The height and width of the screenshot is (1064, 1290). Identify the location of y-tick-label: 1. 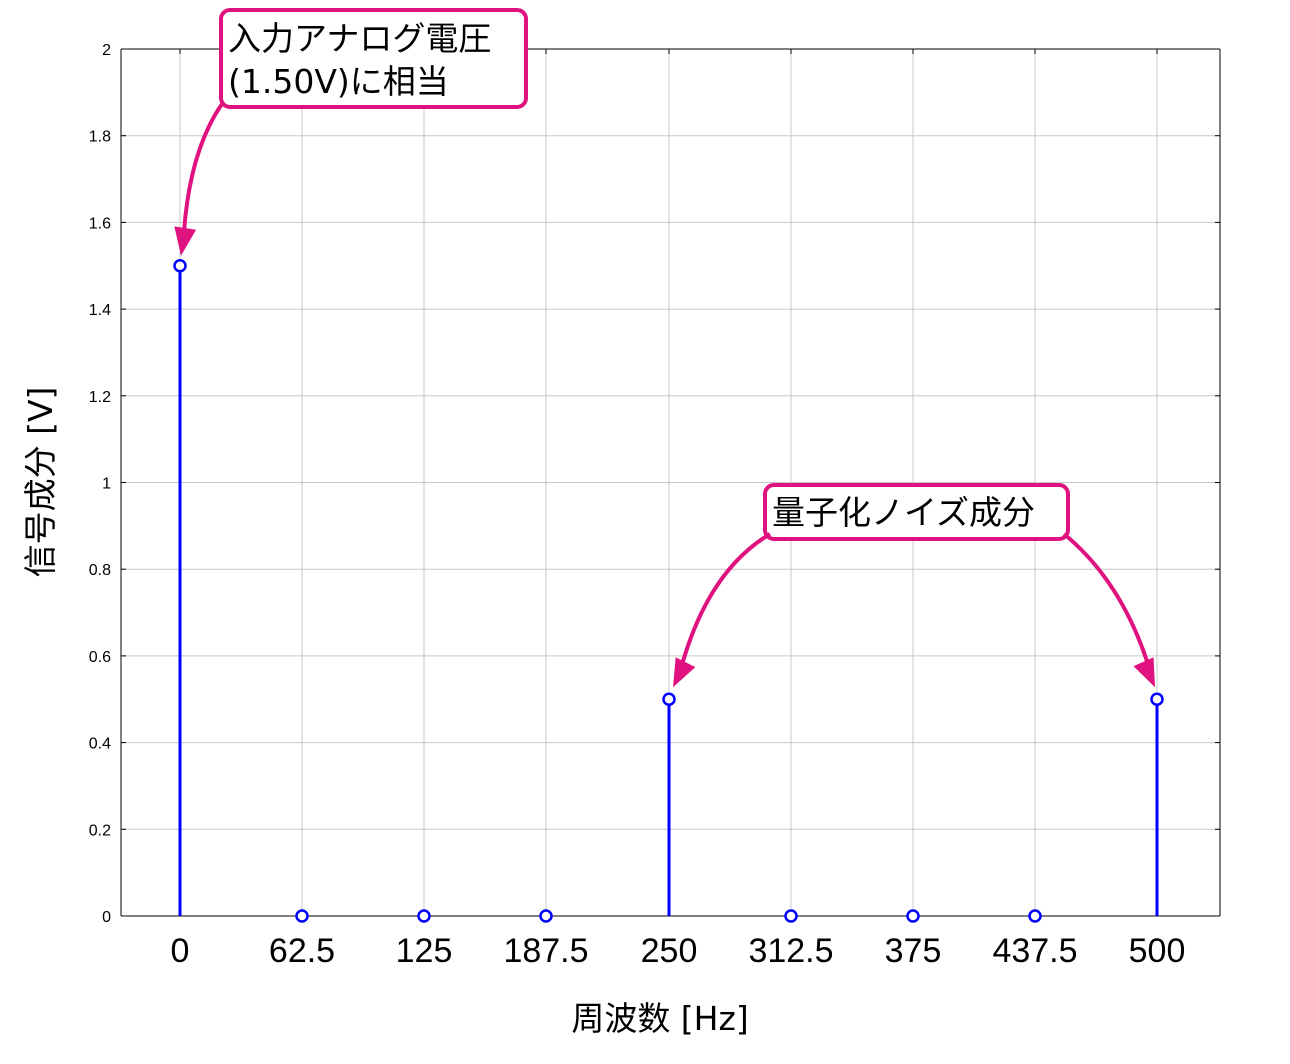
(106, 484).